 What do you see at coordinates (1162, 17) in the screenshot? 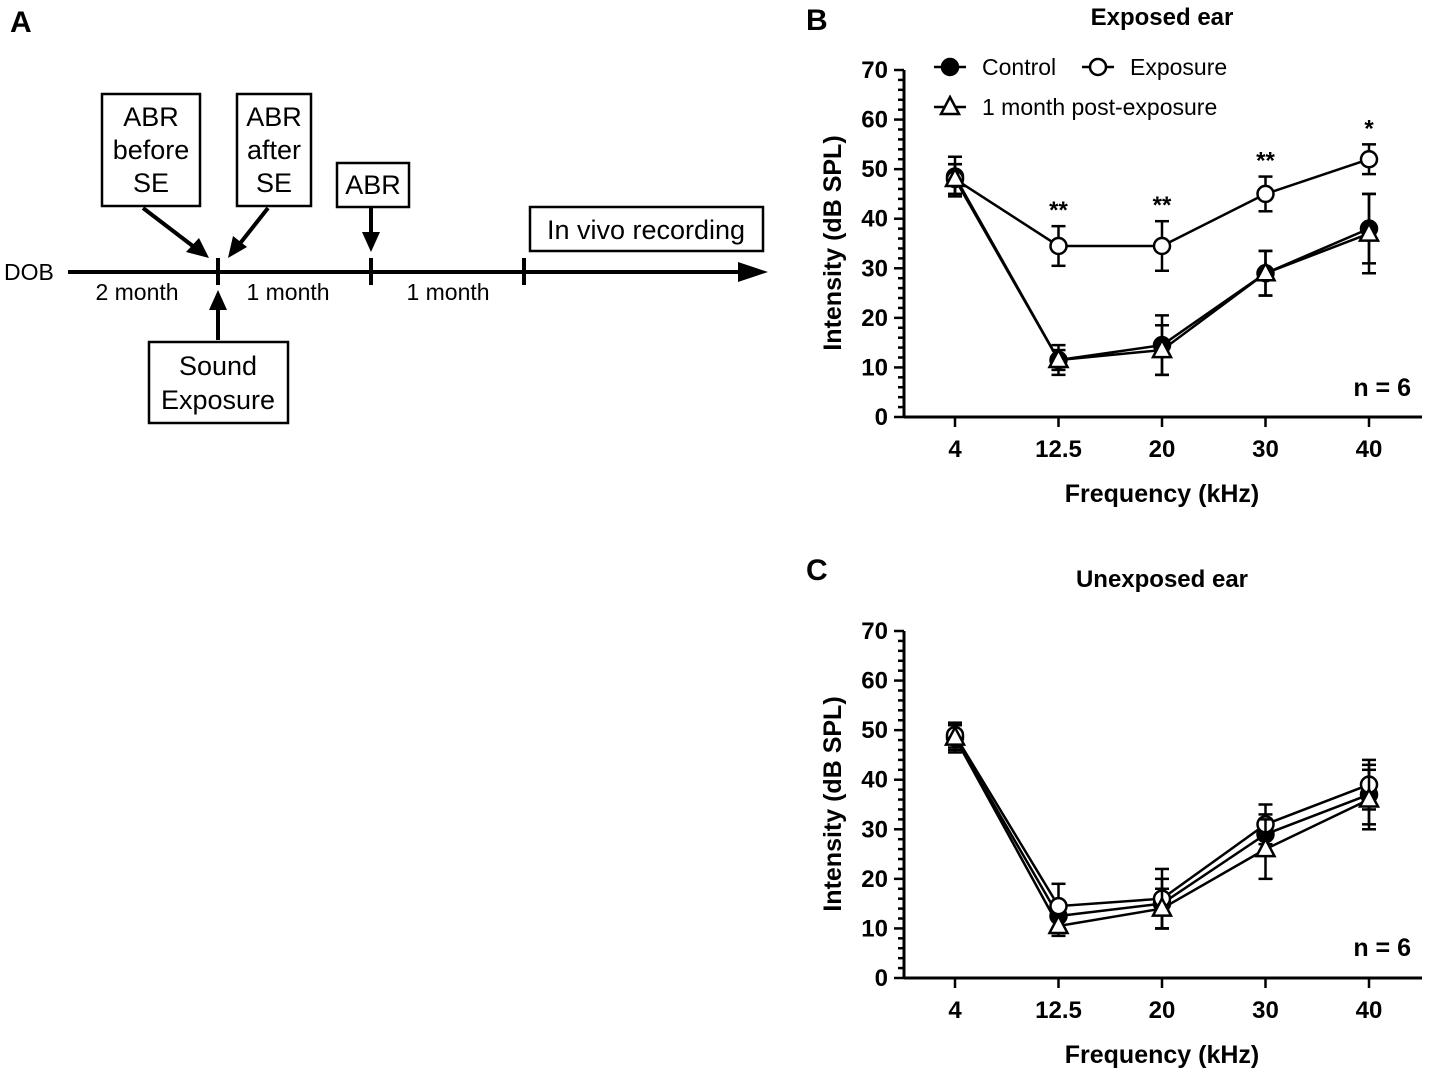
I see `chart-title: Exposed ear` at bounding box center [1162, 17].